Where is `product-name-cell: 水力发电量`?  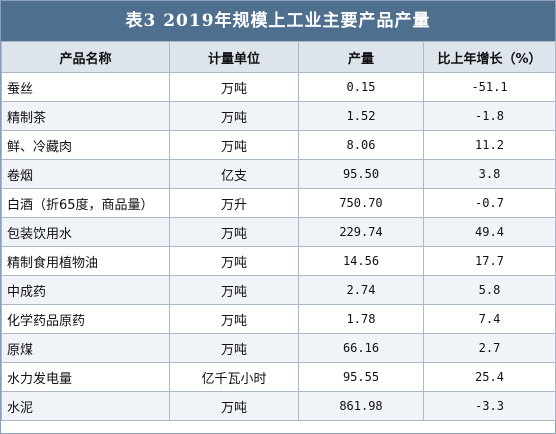
product-name-cell: 水力发电量 is located at coordinates (85, 377).